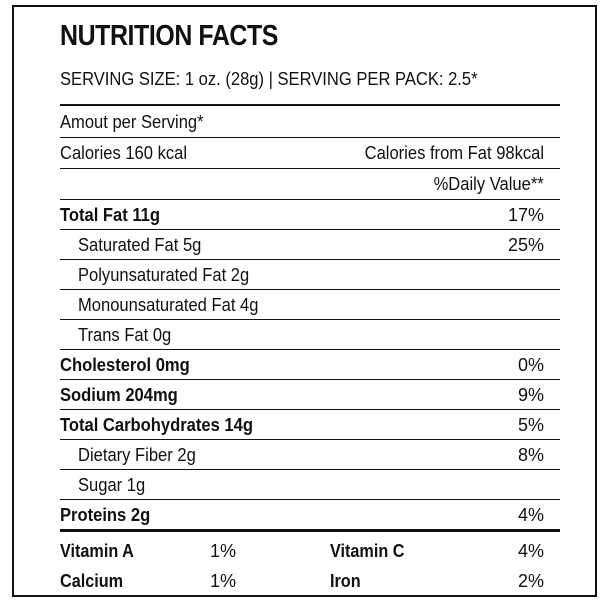 The image size is (610, 610). Describe the element at coordinates (223, 581) in the screenshot. I see `calcium-value: 1%` at that location.